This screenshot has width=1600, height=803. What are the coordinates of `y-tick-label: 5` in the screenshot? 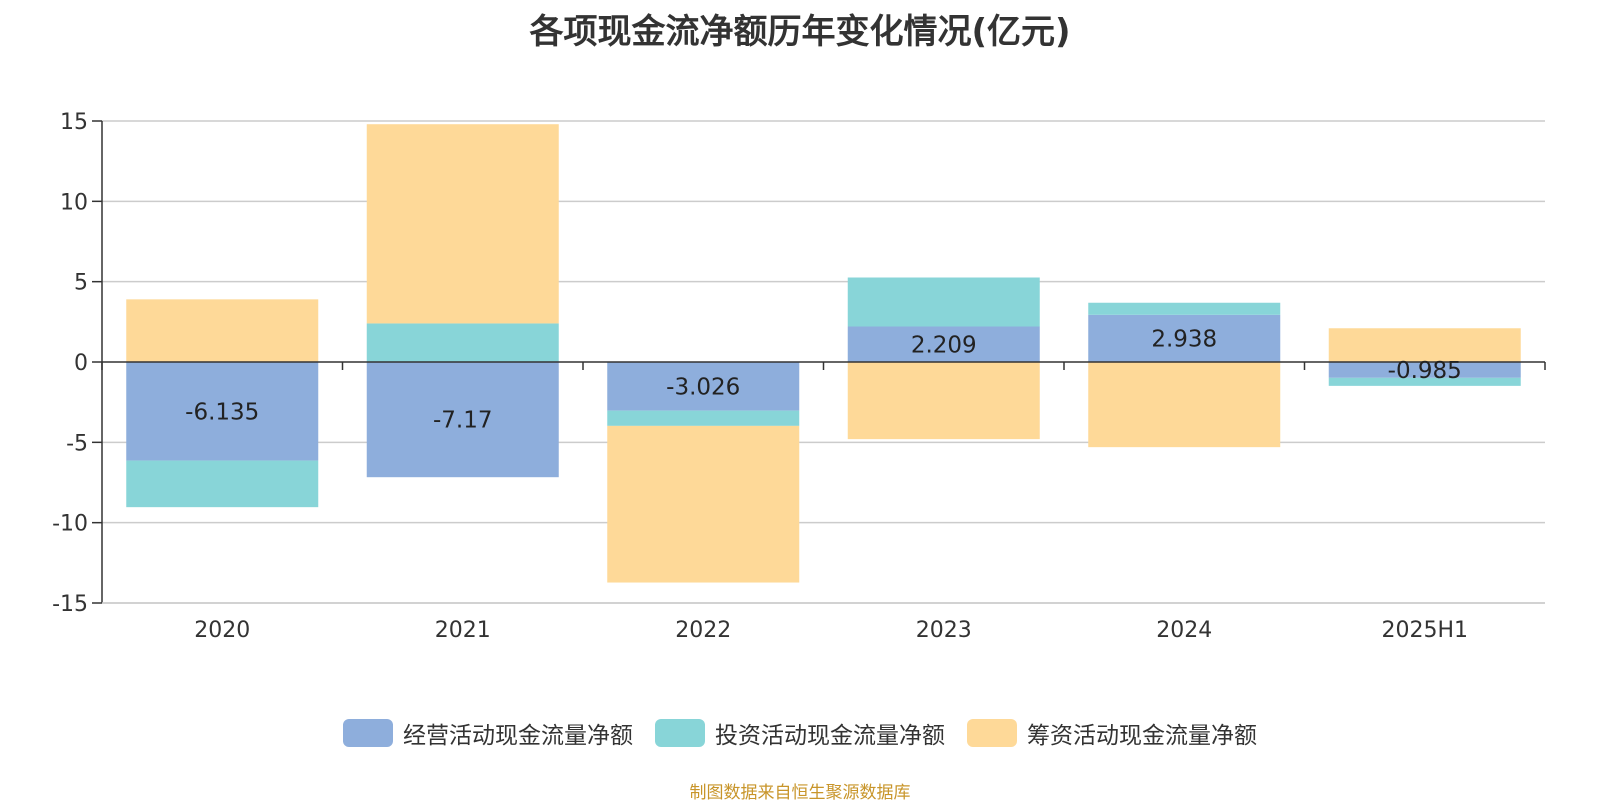 It's located at (81, 283).